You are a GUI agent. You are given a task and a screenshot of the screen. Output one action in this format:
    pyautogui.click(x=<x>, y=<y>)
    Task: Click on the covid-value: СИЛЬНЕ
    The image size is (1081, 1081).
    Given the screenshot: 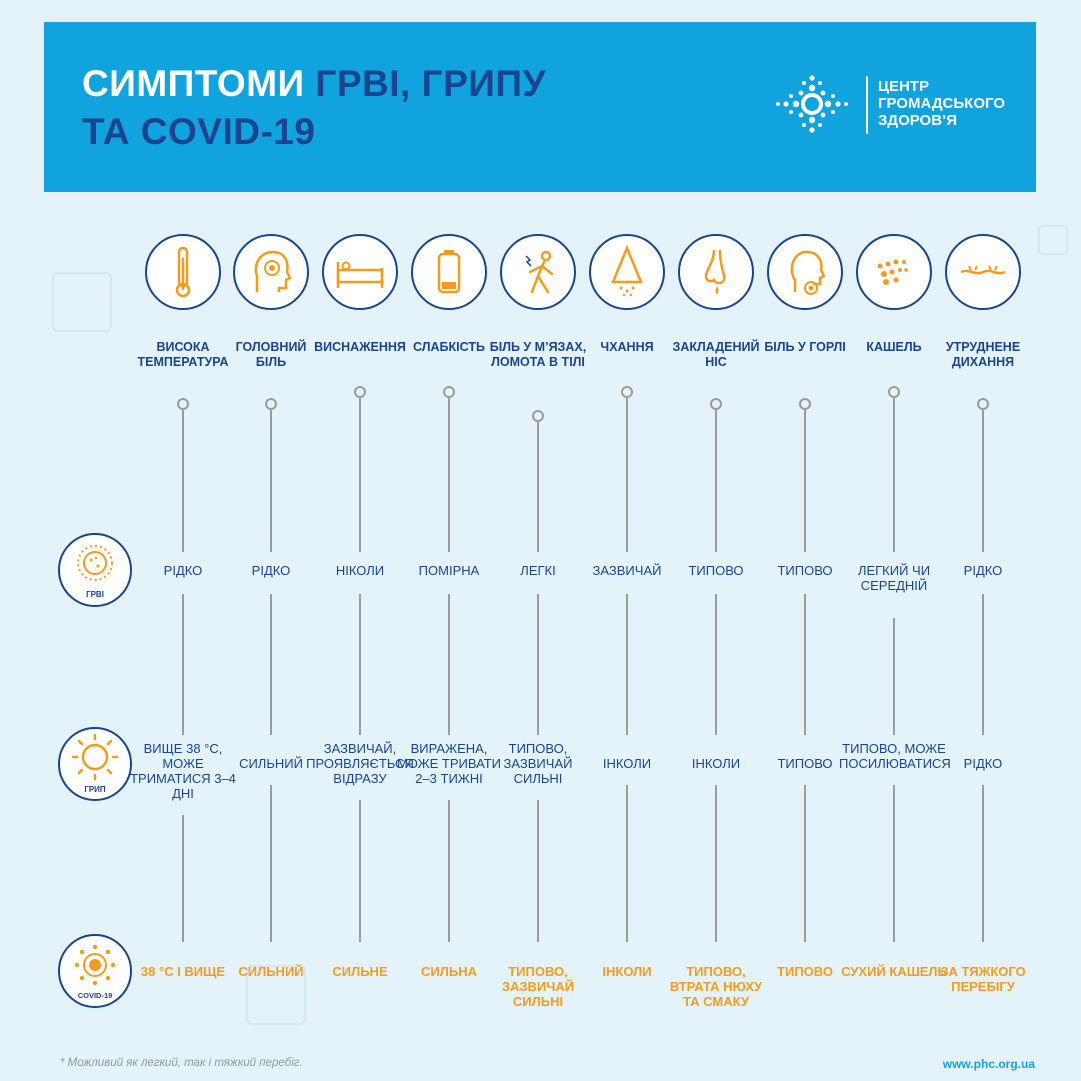 What is the action you would take?
    pyautogui.click(x=360, y=971)
    